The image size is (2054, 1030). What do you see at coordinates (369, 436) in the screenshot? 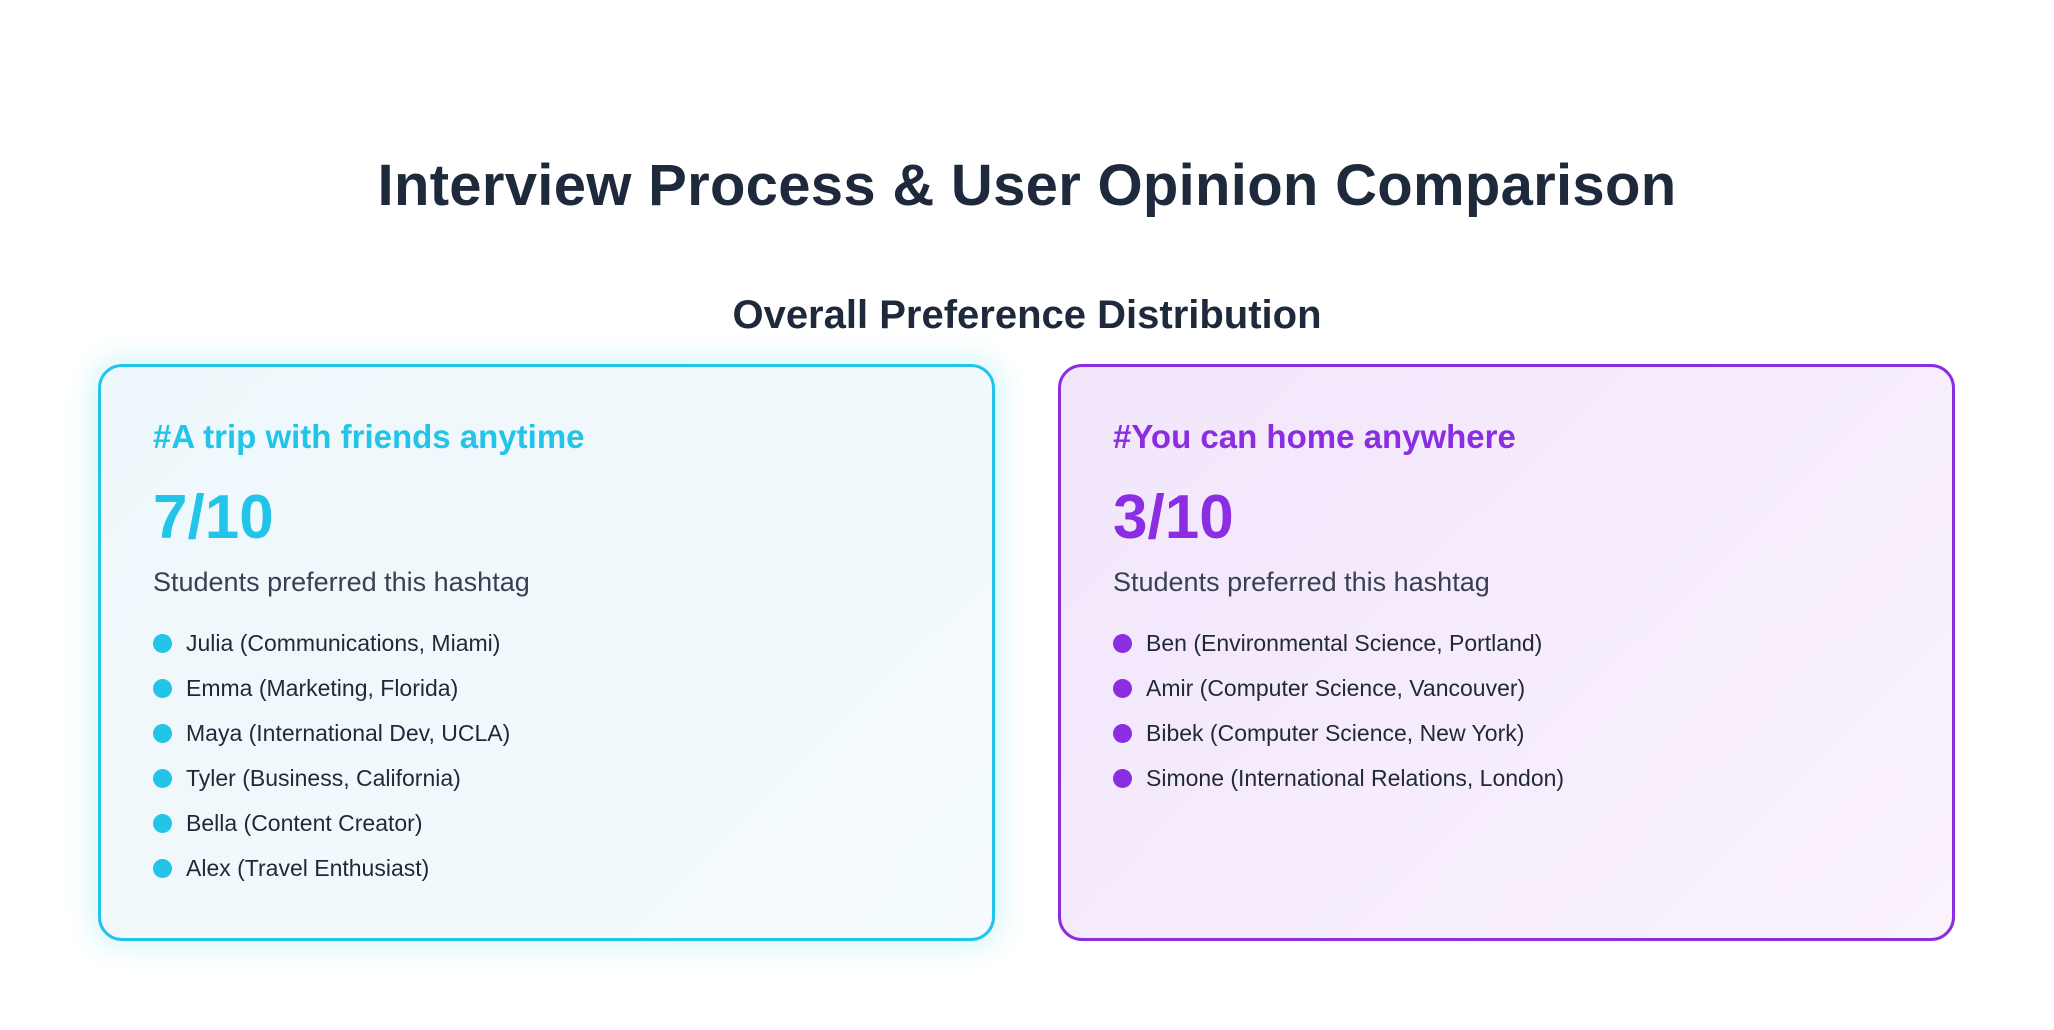
I see `card-hashtag: #A trip with friends anytime` at bounding box center [369, 436].